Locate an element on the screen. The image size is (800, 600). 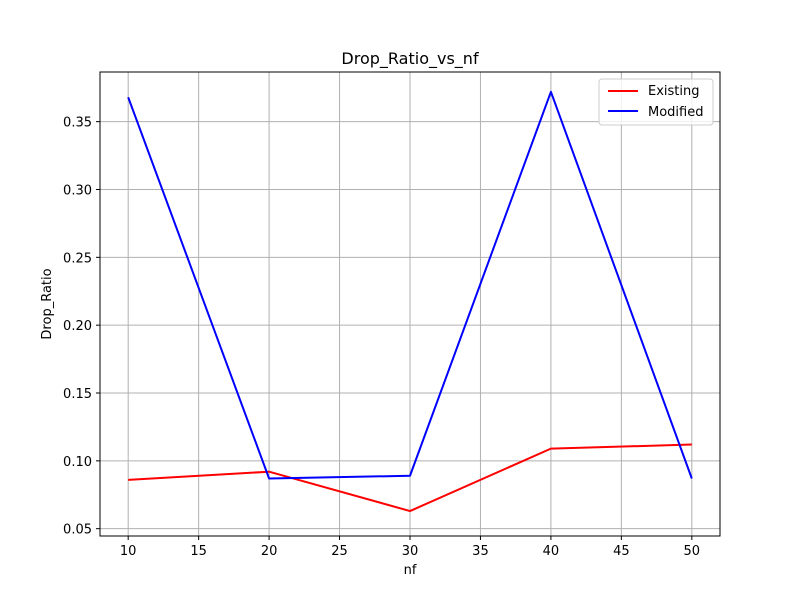
legend-label-modified: Modified is located at coordinates (675, 112).